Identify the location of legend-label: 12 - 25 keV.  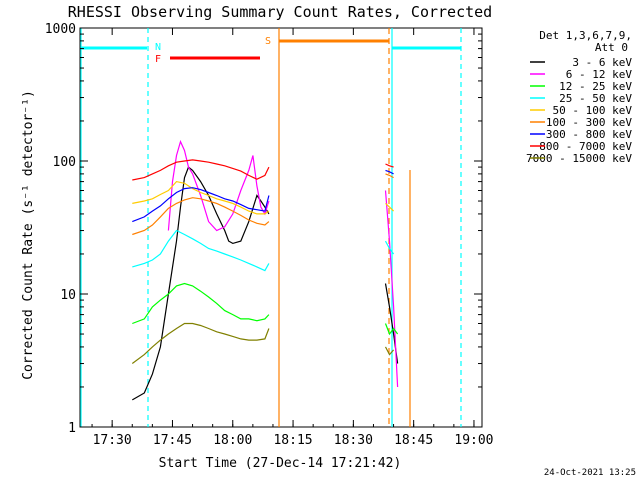
(595, 86).